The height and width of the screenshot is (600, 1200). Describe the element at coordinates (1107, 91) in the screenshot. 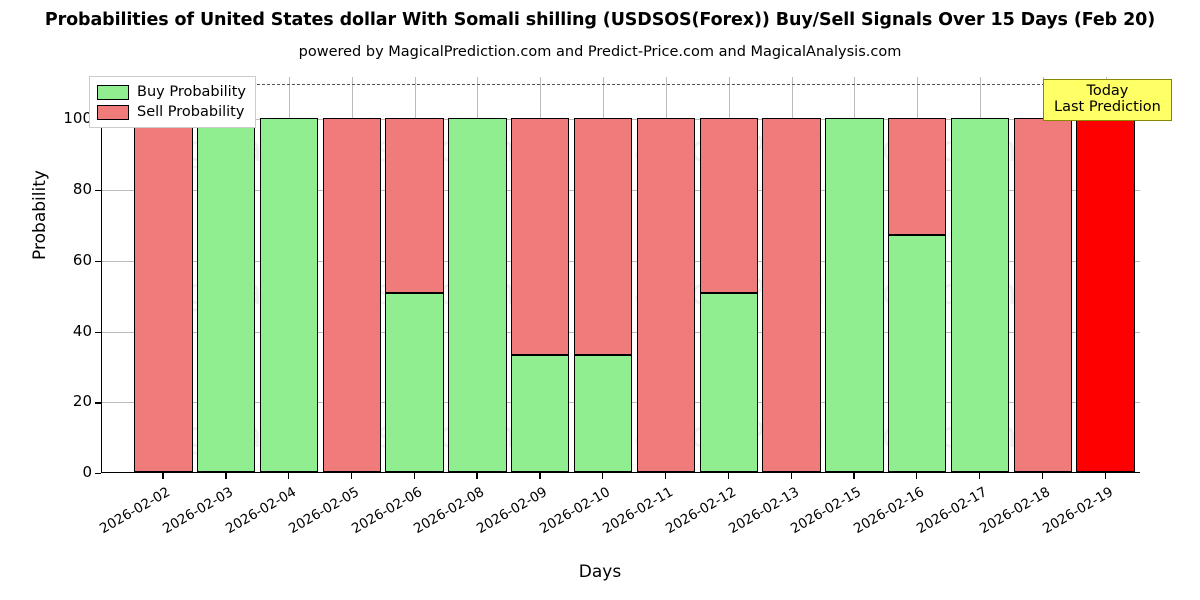

I see `today-annotation-line1: Today` at that location.